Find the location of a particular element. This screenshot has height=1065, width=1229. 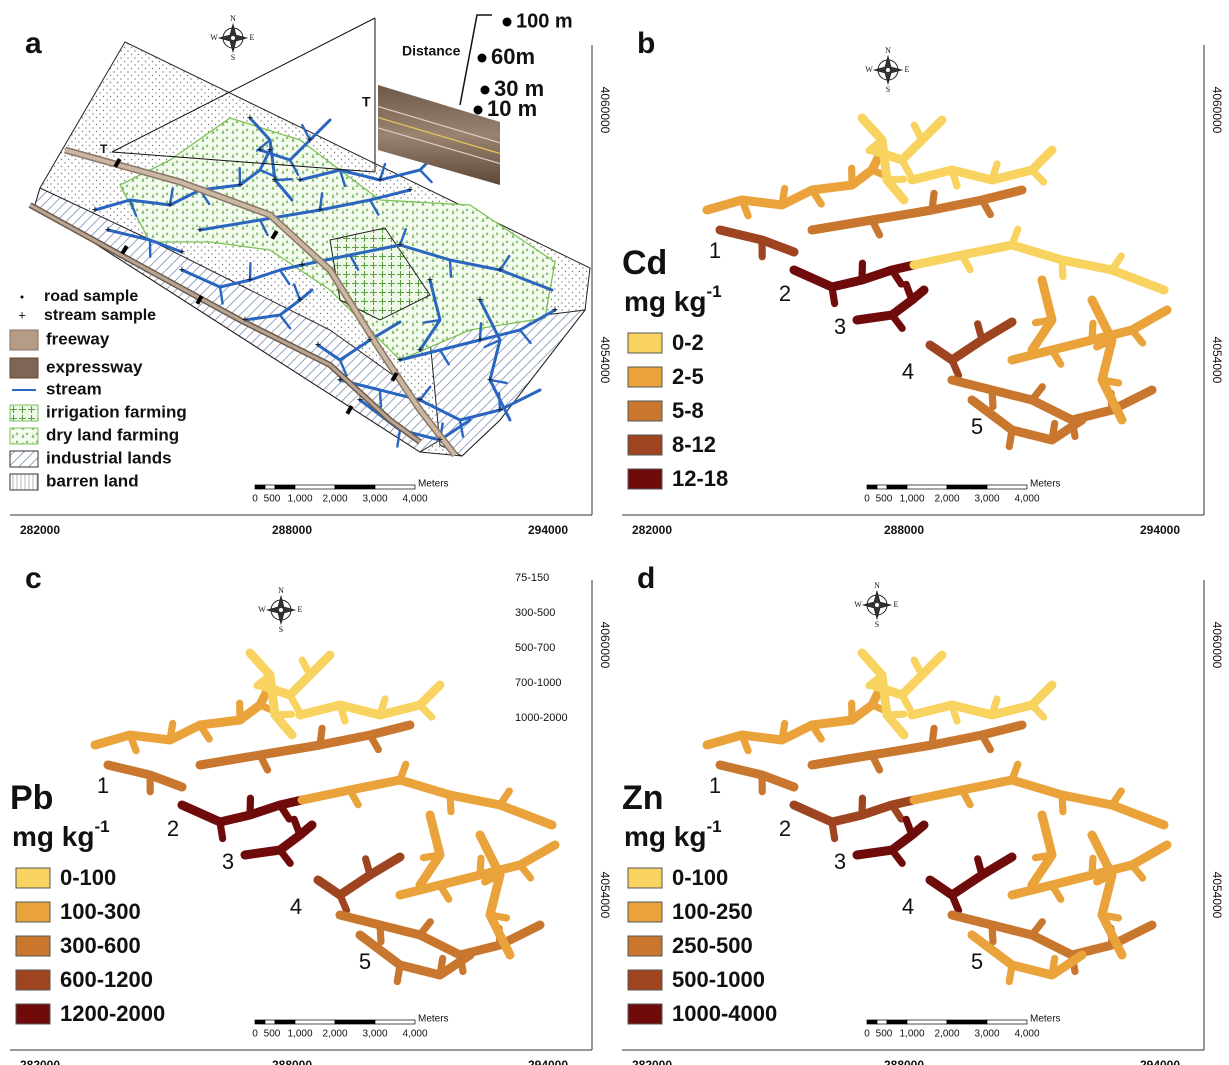

legend-label: 0-2 is located at coordinates (688, 342).